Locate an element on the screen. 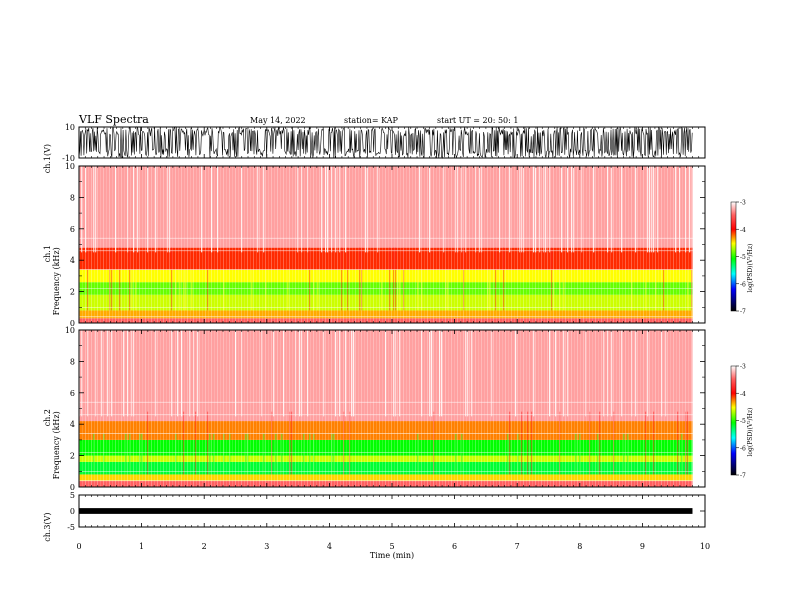 The image size is (792, 612). x-tick-label: 10 is located at coordinates (705, 546).